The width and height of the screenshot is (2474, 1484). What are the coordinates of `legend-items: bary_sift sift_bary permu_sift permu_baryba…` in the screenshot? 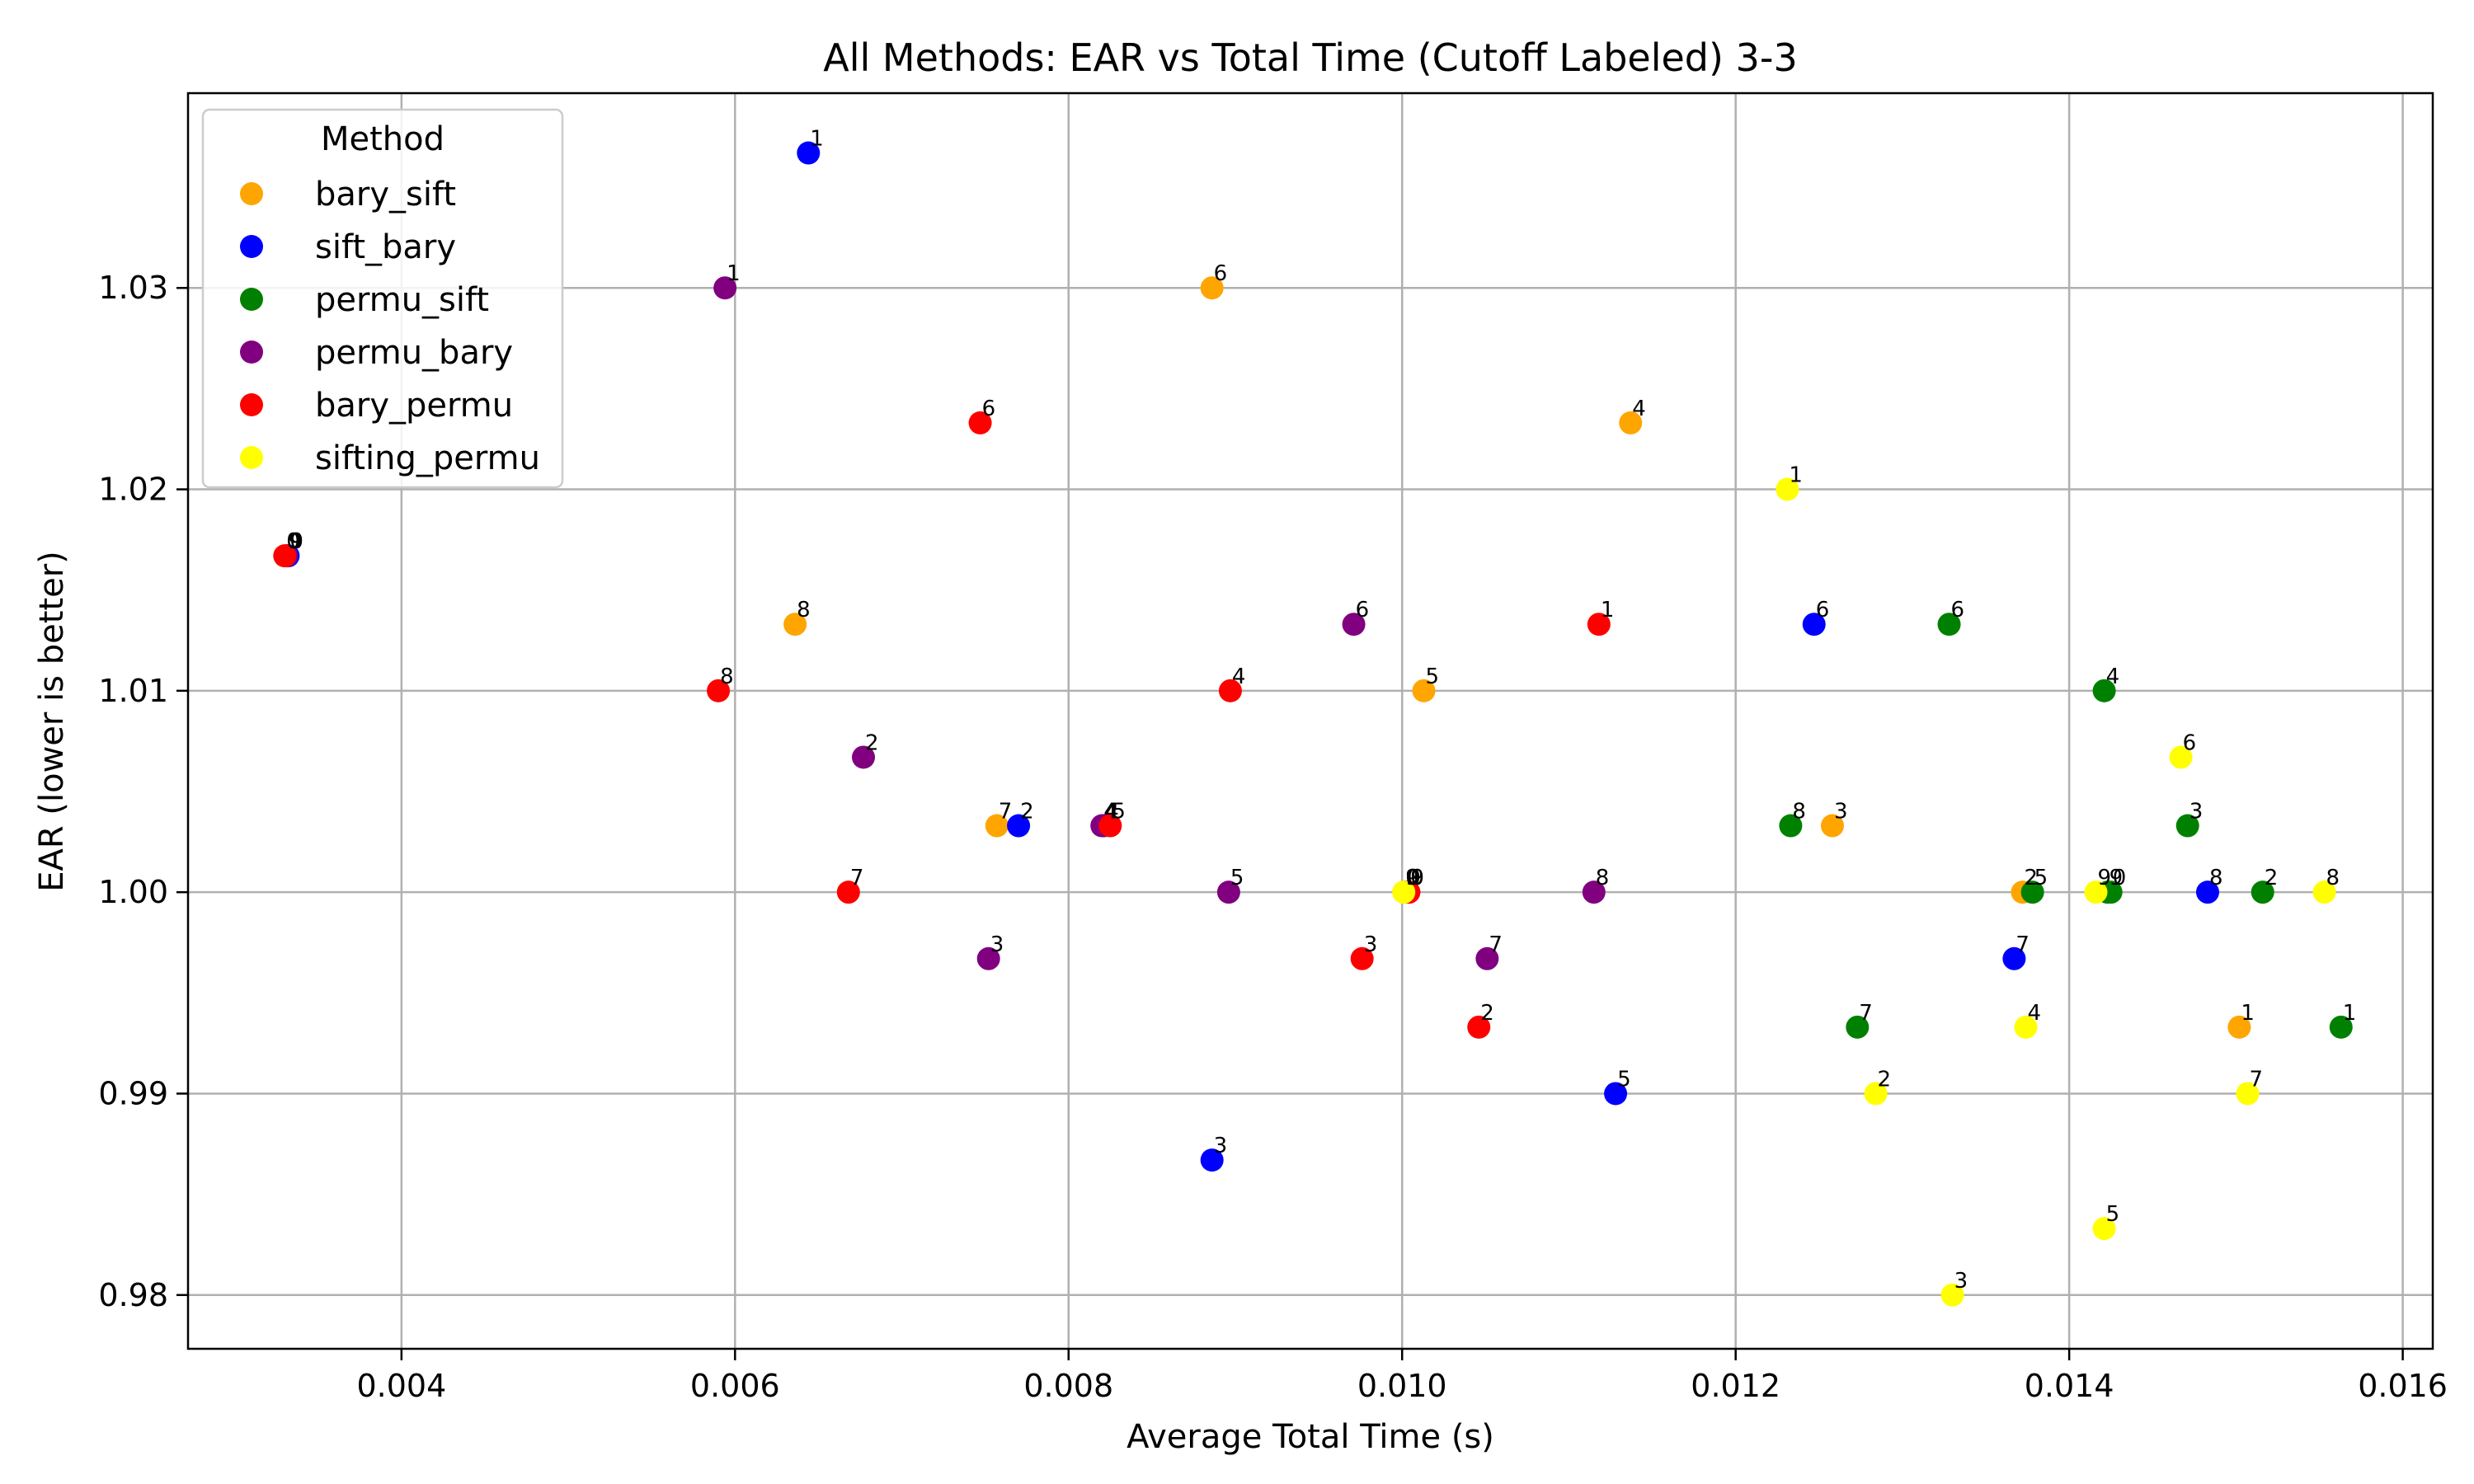 It's located at (390, 326).